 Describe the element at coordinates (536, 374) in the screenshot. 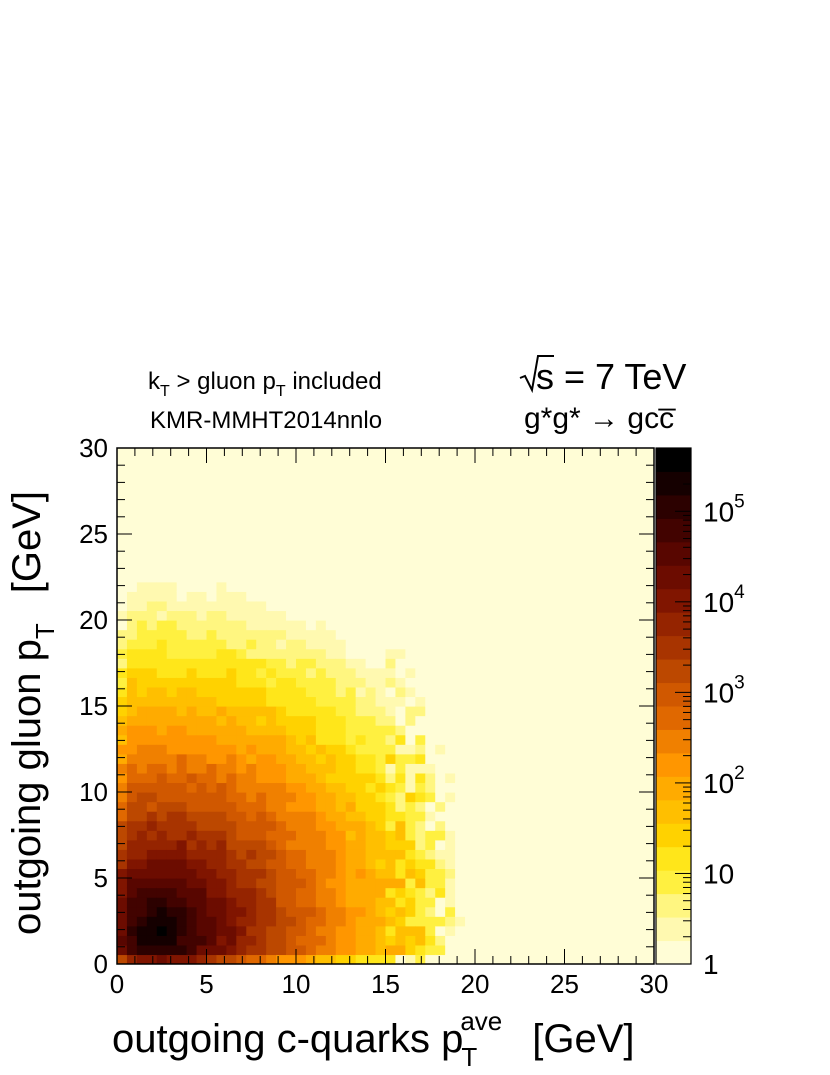

I see `sqrt-icon` at that location.